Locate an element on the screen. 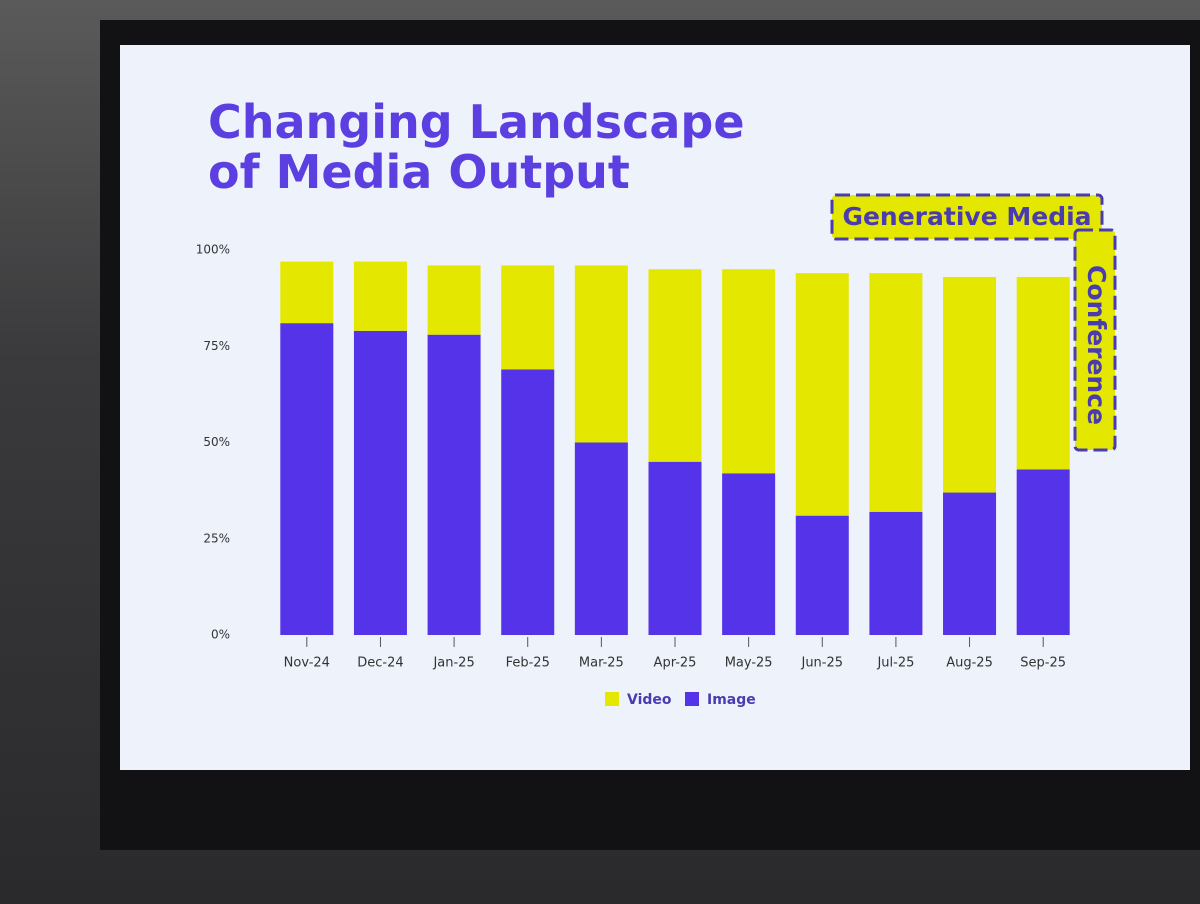 The height and width of the screenshot is (904, 1200). x-tick-label: Mar-25 is located at coordinates (601, 663).